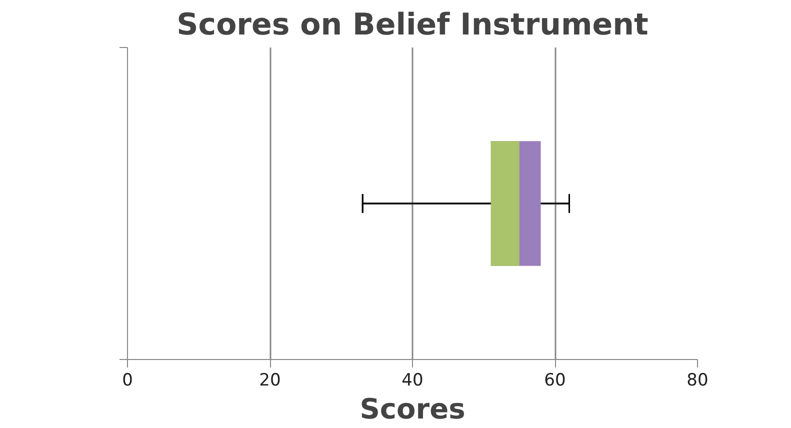  Describe the element at coordinates (413, 409) in the screenshot. I see `x-axis-title: Scores` at that location.